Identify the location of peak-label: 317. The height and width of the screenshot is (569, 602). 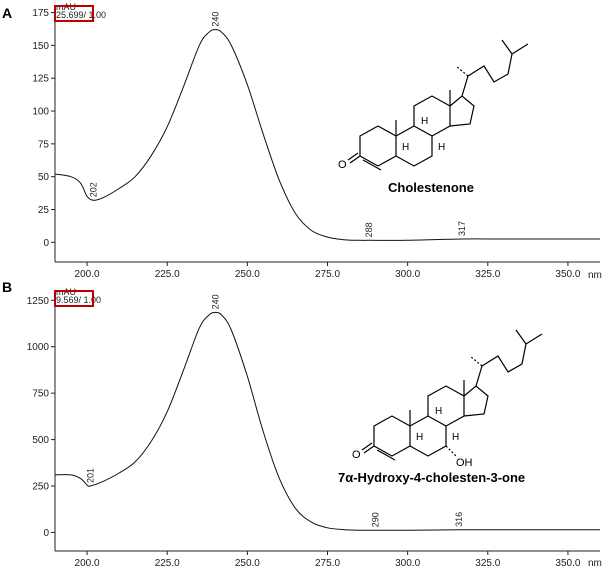
(462, 228).